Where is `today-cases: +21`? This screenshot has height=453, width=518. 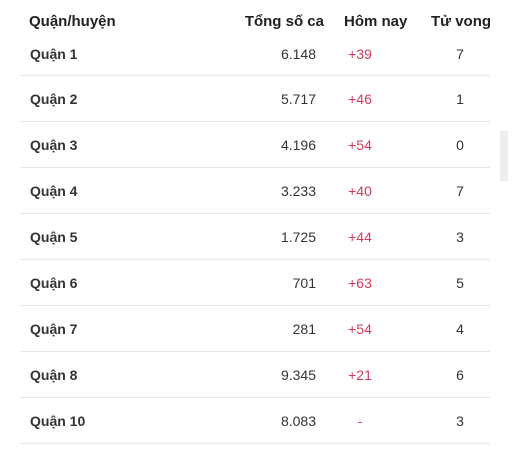
today-cases: +21 is located at coordinates (360, 375).